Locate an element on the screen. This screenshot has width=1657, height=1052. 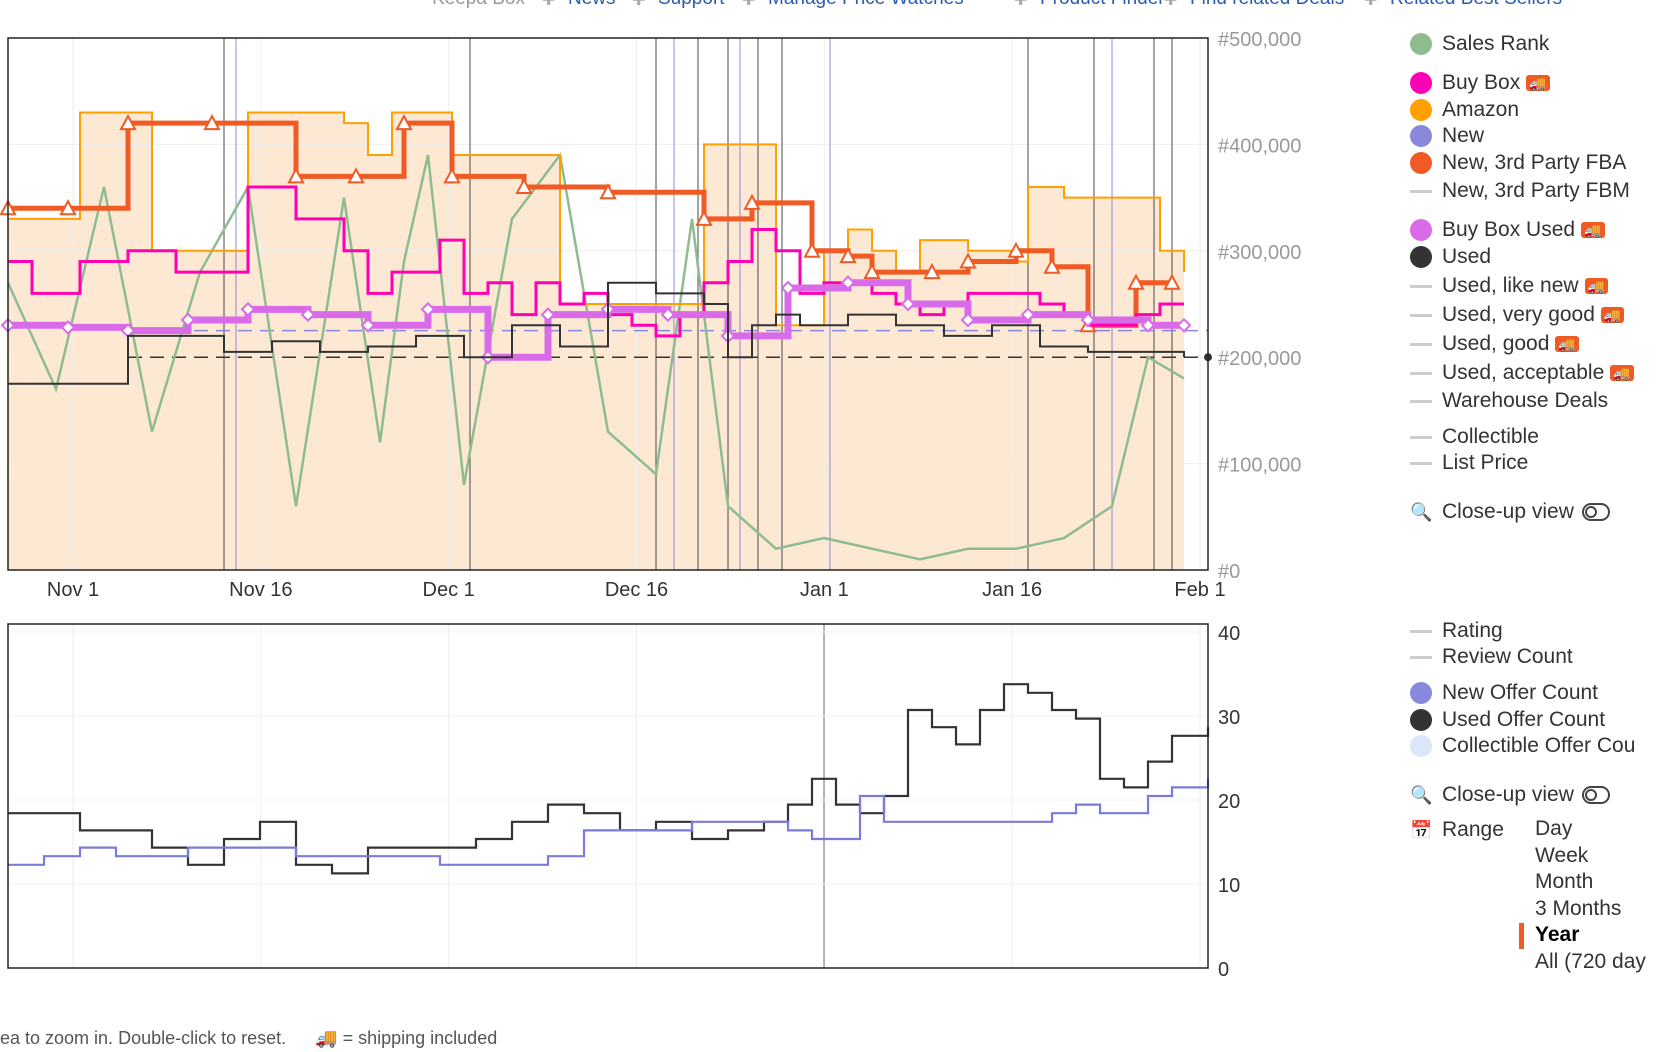
legend-item-collectible-offer-cou: Collectible Offer Cou is located at coordinates (1522, 746).